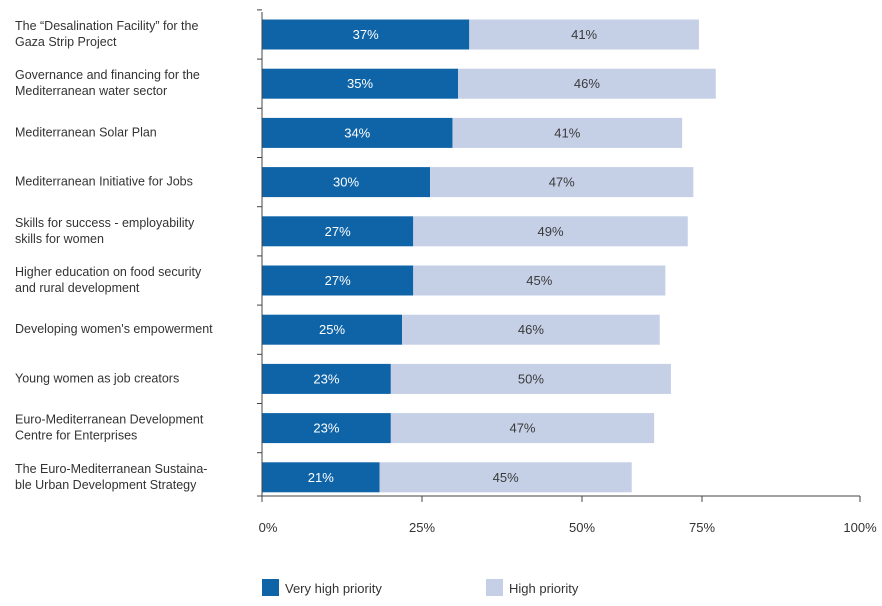  I want to click on category-label-line: The “Desalination Facility” for the, so click(106, 26).